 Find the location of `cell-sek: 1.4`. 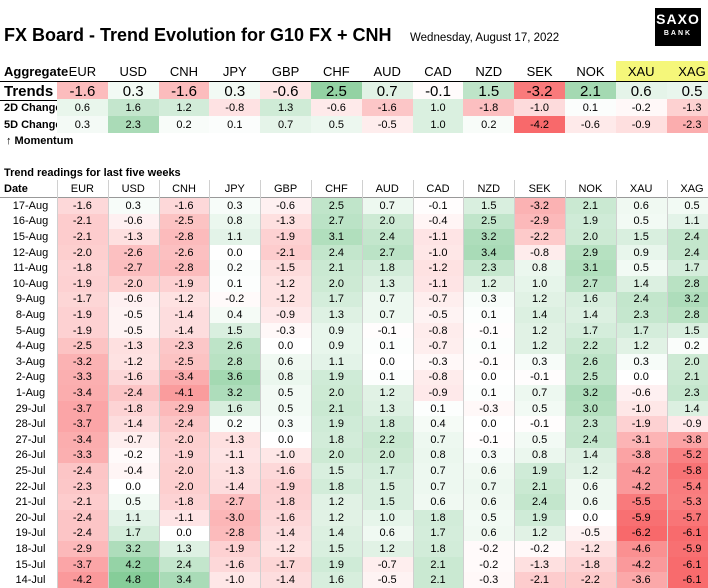

cell-sek: 1.4 is located at coordinates (539, 315).